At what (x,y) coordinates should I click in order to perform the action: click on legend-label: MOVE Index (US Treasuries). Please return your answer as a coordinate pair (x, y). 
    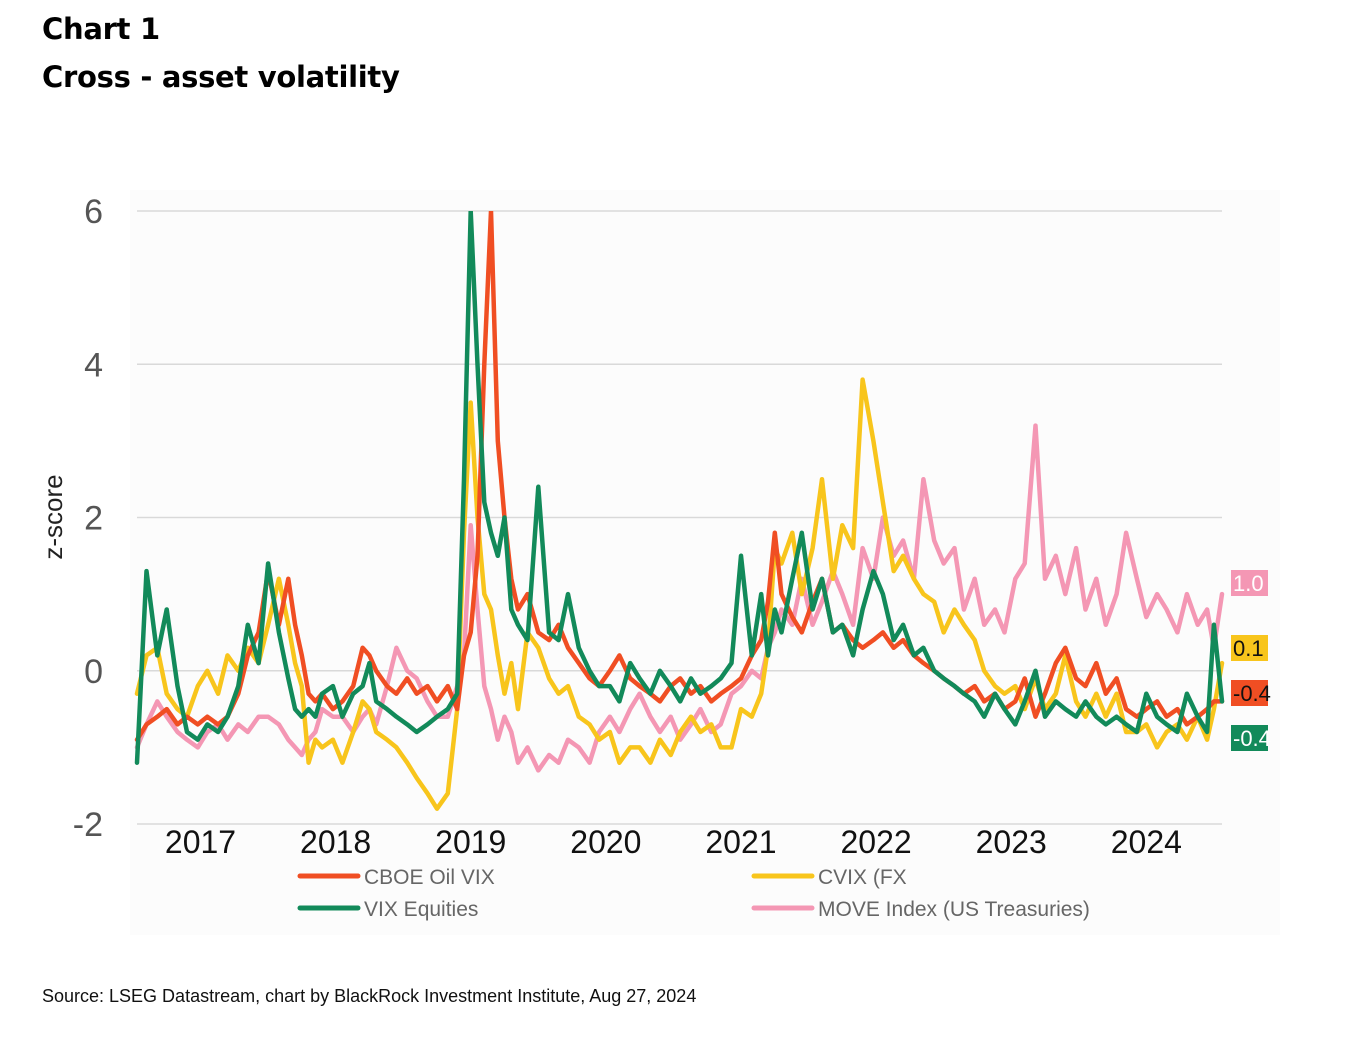
    Looking at the image, I should click on (954, 909).